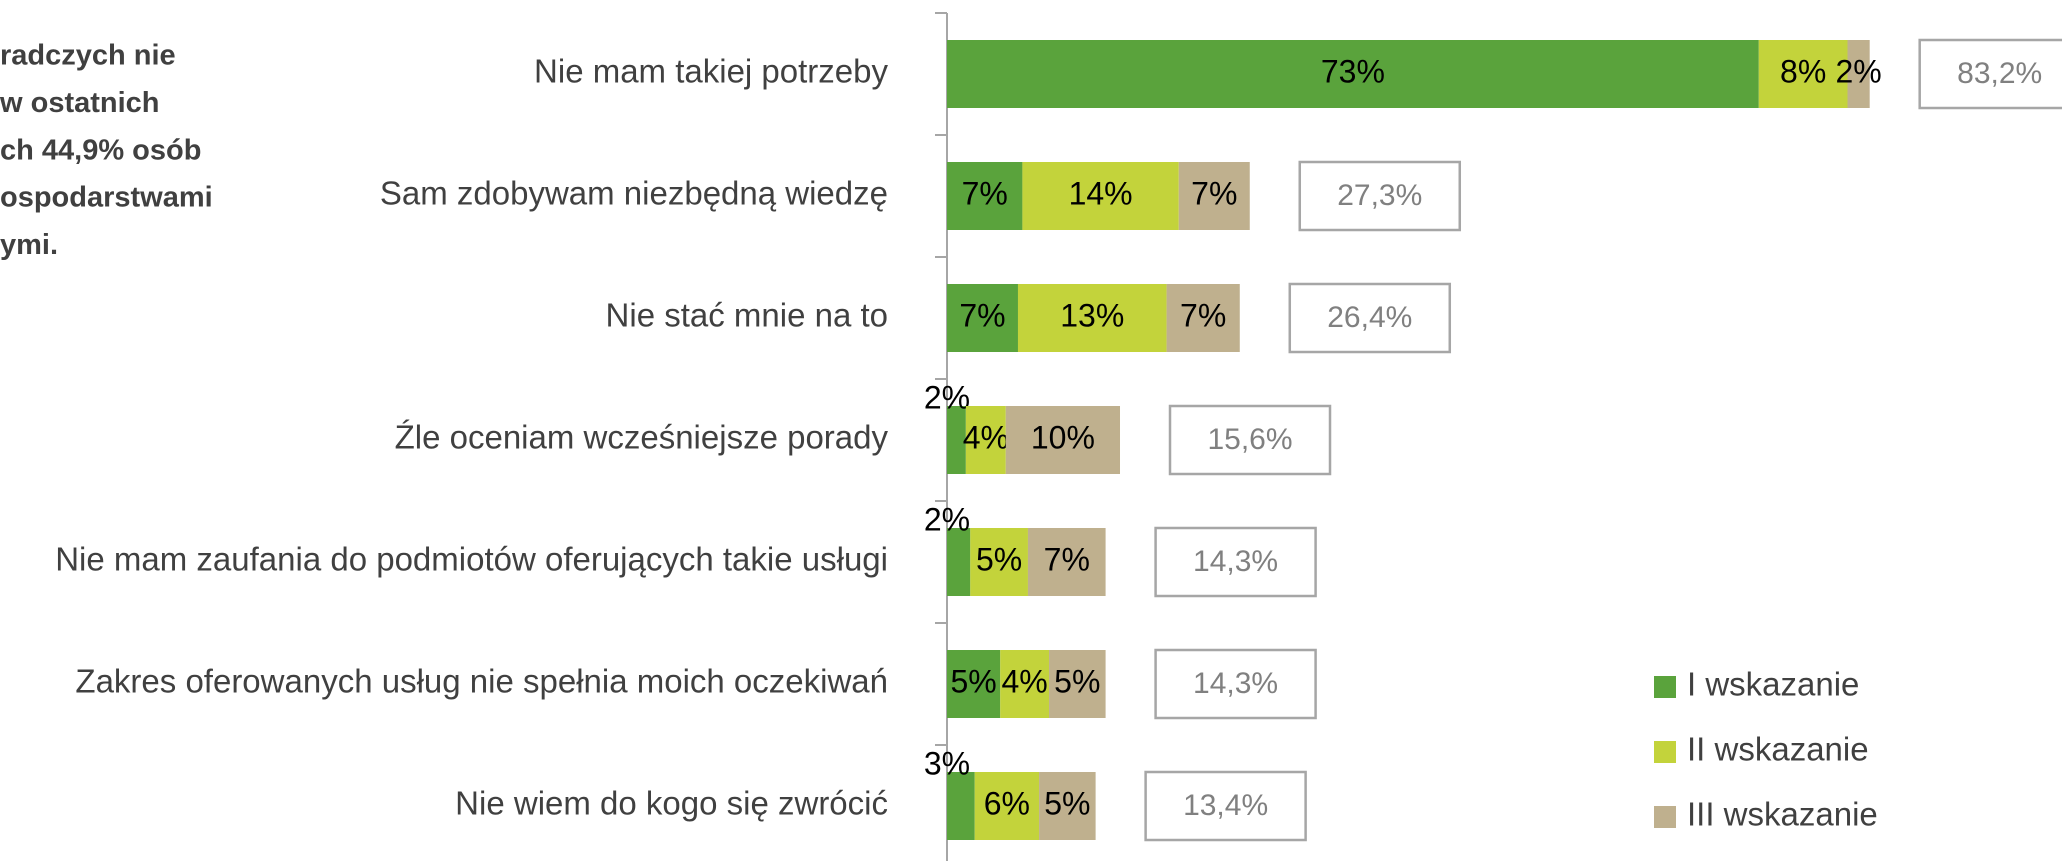 Image resolution: width=2062 pixels, height=861 pixels. I want to click on annotation: w ostatnich, so click(80, 103).